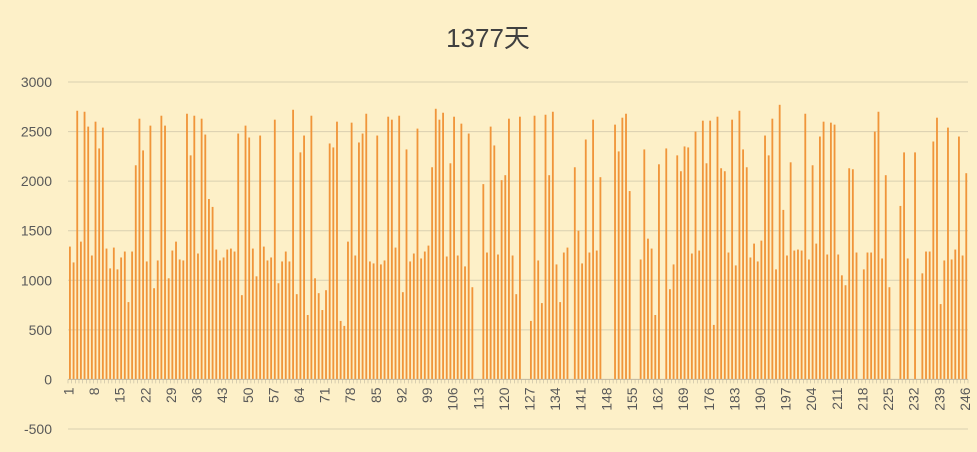 The height and width of the screenshot is (452, 977). What do you see at coordinates (518, 381) in the screenshot?
I see `x-axis` at bounding box center [518, 381].